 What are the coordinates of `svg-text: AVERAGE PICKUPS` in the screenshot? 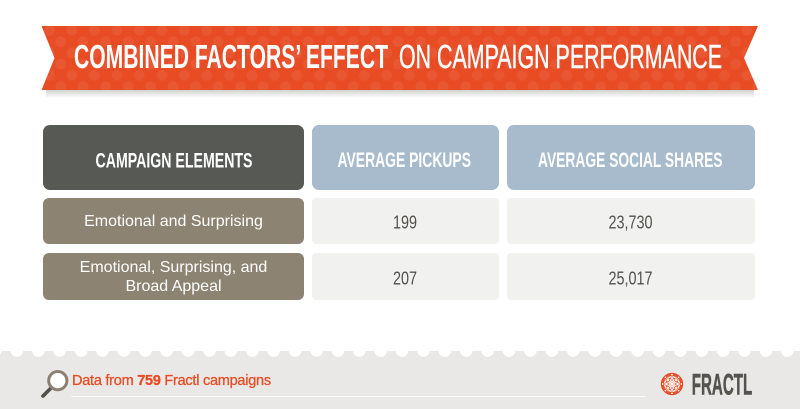 It's located at (405, 160).